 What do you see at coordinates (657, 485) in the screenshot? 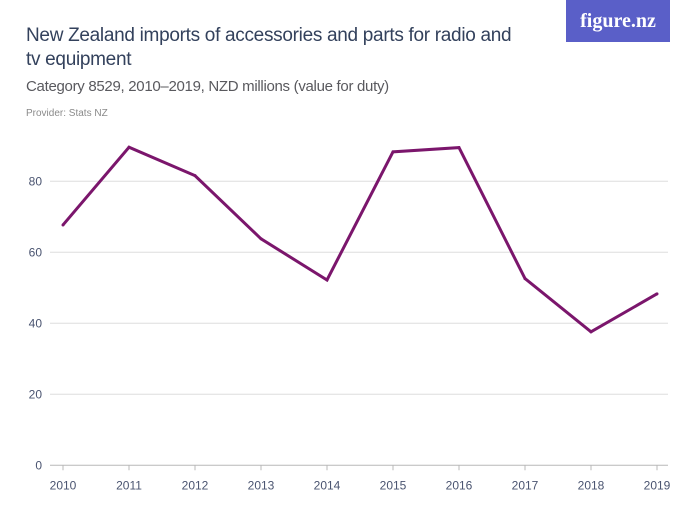
I see `x-tick-label: 2019` at bounding box center [657, 485].